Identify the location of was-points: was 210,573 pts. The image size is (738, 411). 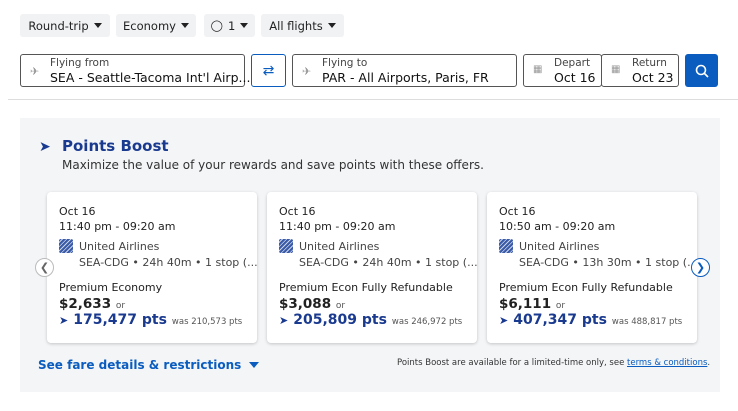
(207, 322).